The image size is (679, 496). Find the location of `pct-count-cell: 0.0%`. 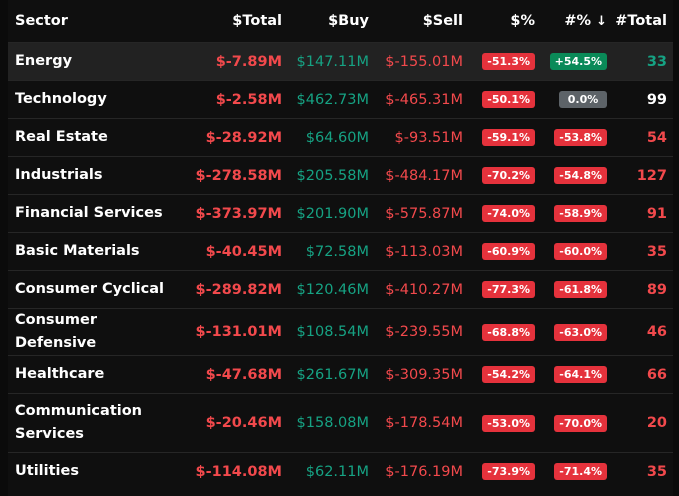

pct-count-cell: 0.0% is located at coordinates (577, 99).